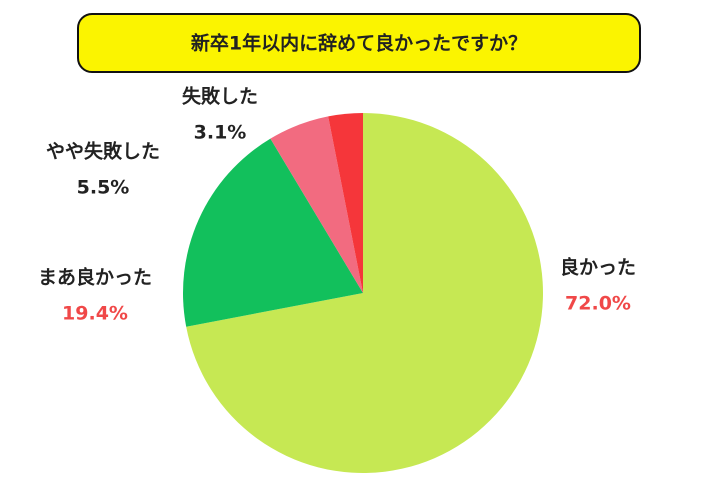  What do you see at coordinates (598, 267) in the screenshot?
I see `category-label: 良かった` at bounding box center [598, 267].